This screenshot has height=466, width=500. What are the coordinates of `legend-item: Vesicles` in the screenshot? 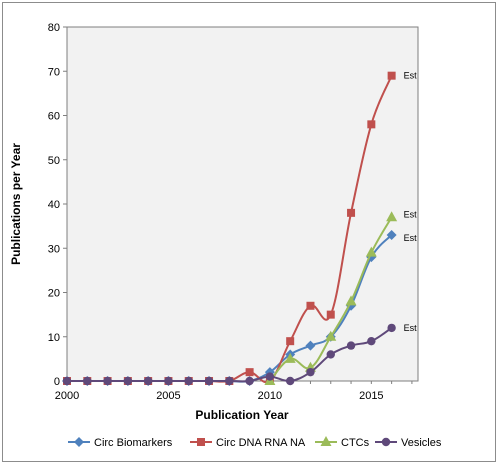 It's located at (408, 443).